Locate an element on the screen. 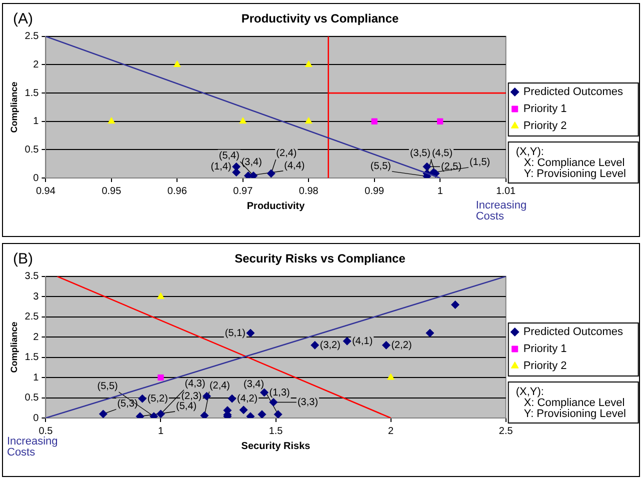 The width and height of the screenshot is (644, 487). y-tick-label: 3 is located at coordinates (36, 296).